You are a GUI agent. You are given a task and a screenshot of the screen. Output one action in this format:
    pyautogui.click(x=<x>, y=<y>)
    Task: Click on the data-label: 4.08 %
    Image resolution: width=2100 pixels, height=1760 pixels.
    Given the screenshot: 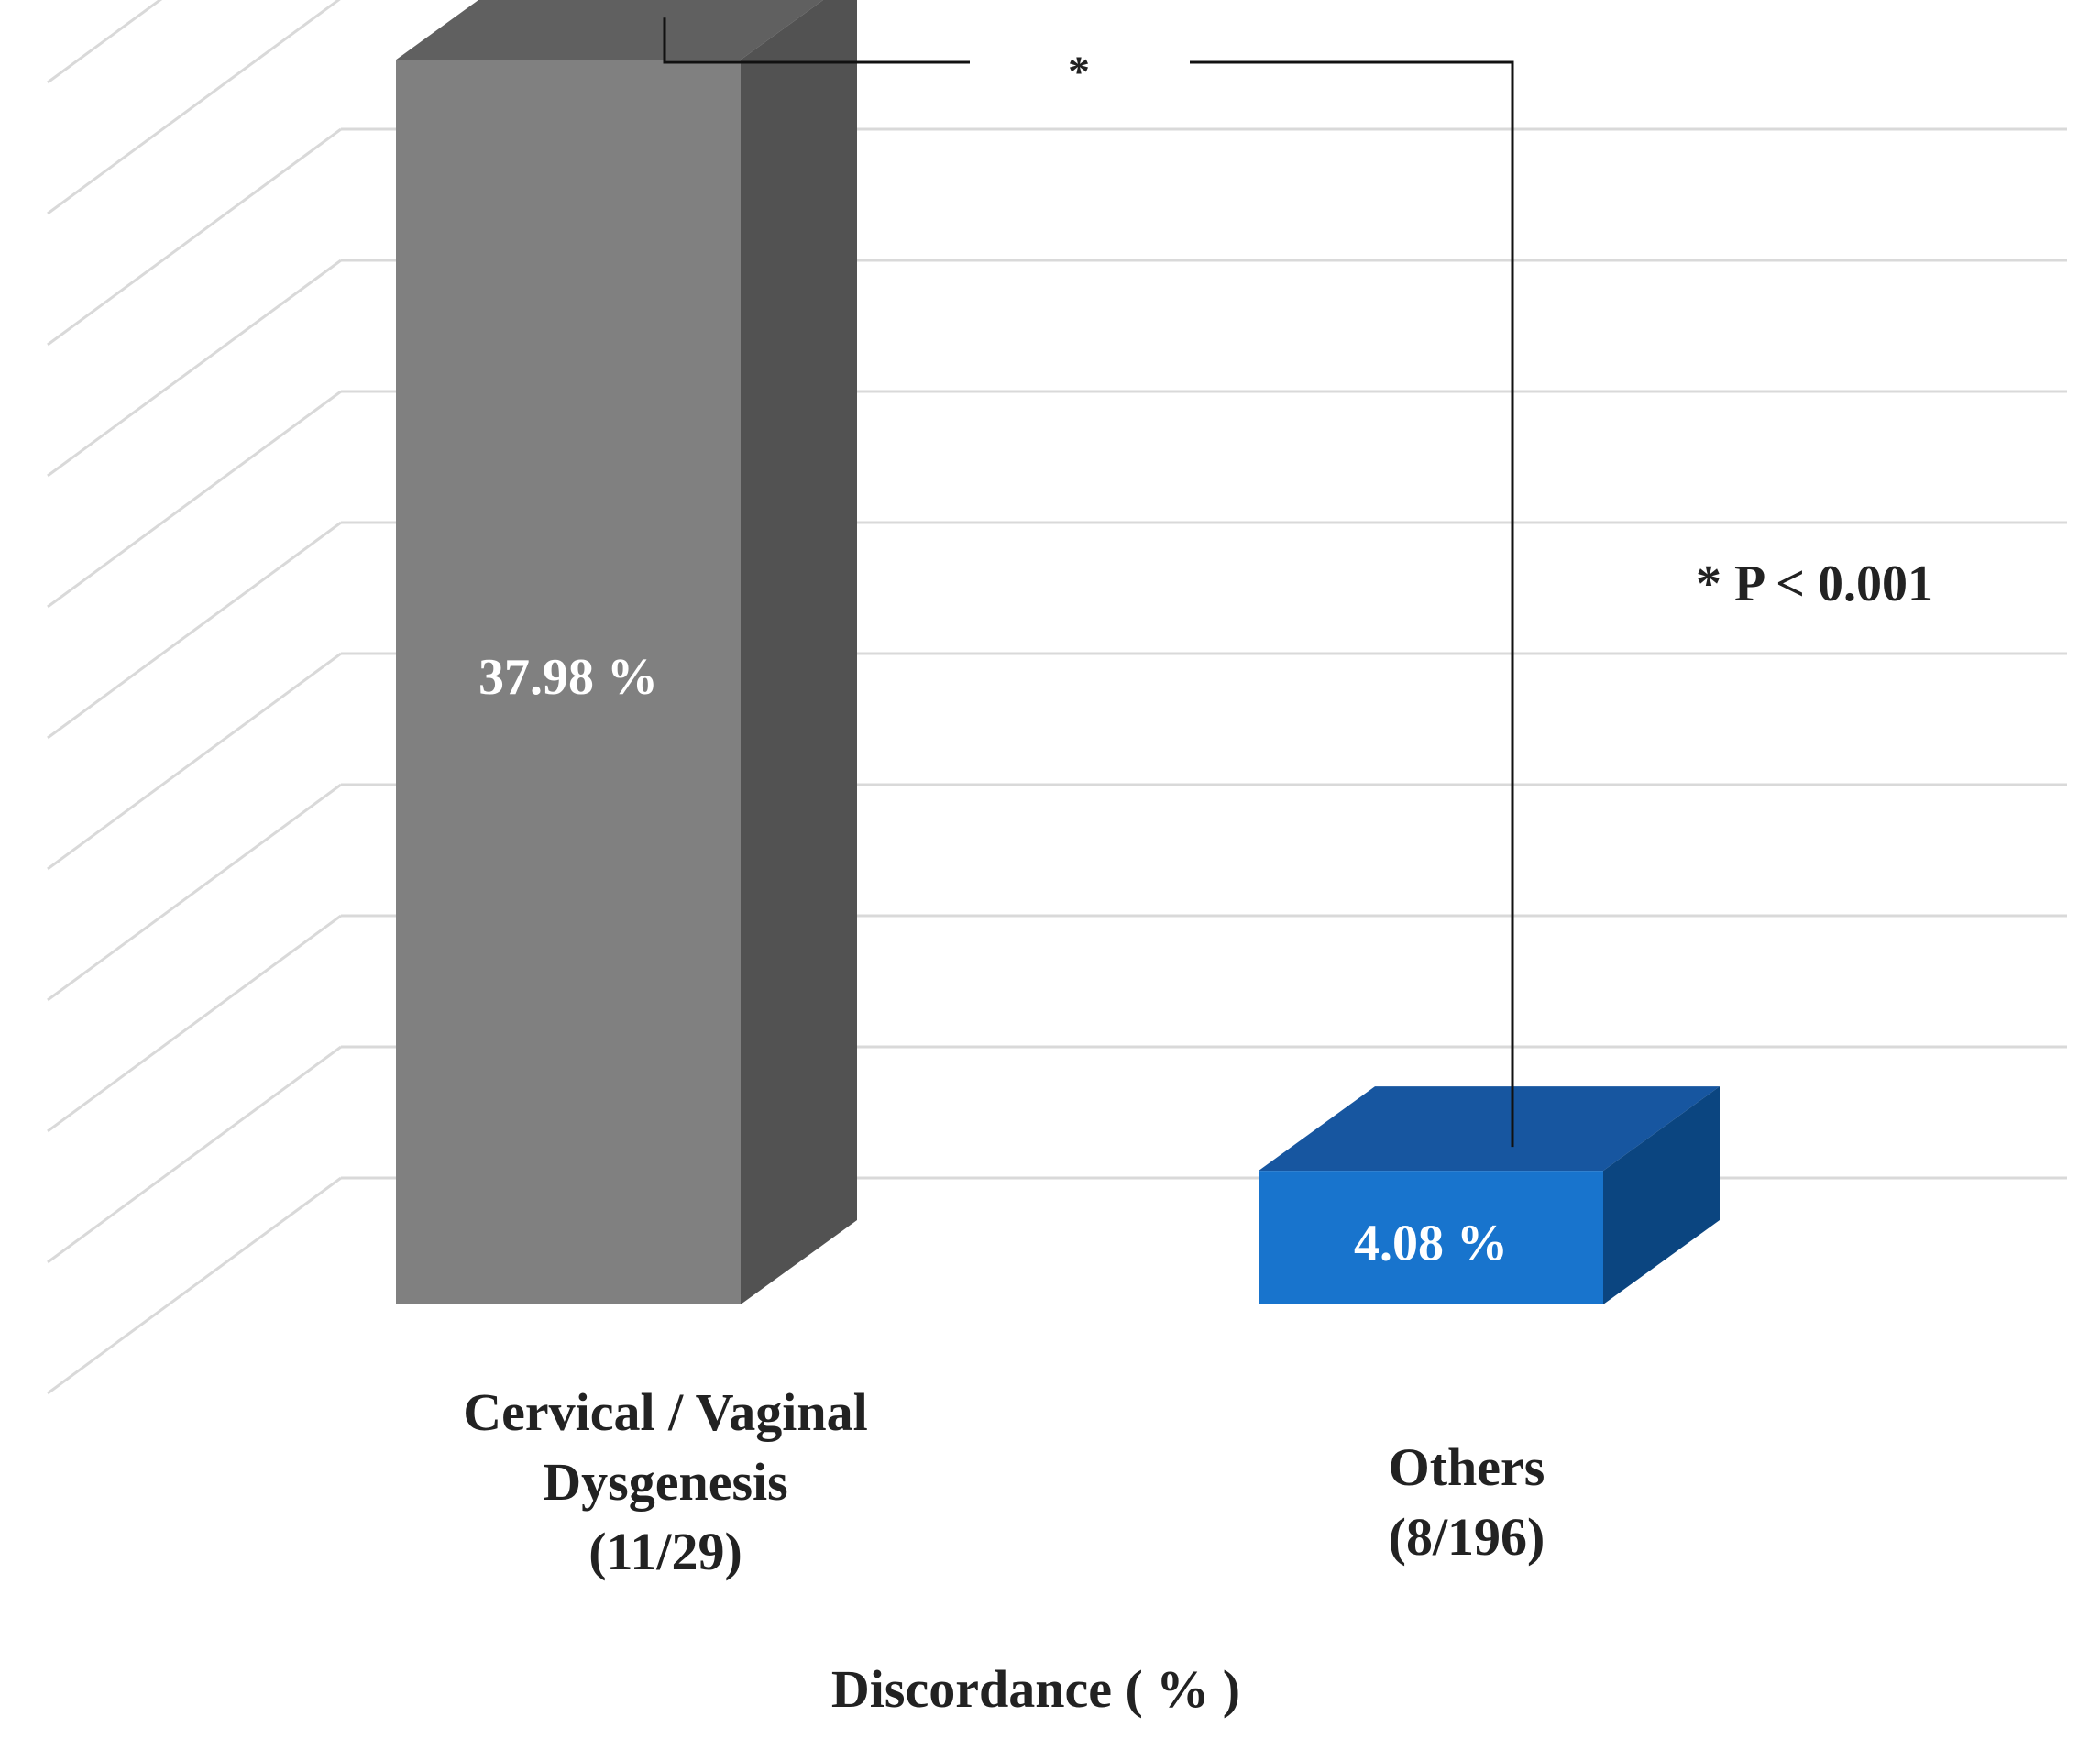 What is the action you would take?
    pyautogui.click(x=1431, y=1244)
    